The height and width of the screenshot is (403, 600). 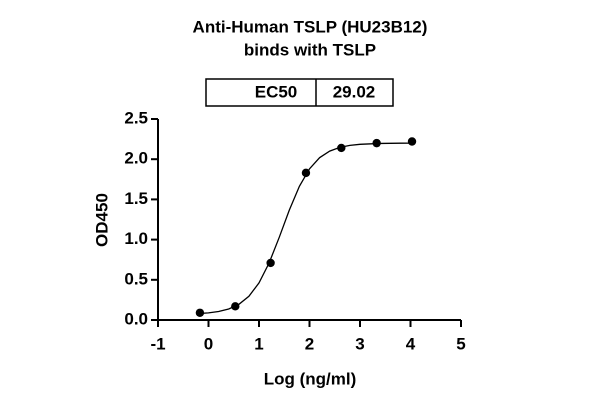 I want to click on y-axis-label: OD450, so click(x=101, y=220).